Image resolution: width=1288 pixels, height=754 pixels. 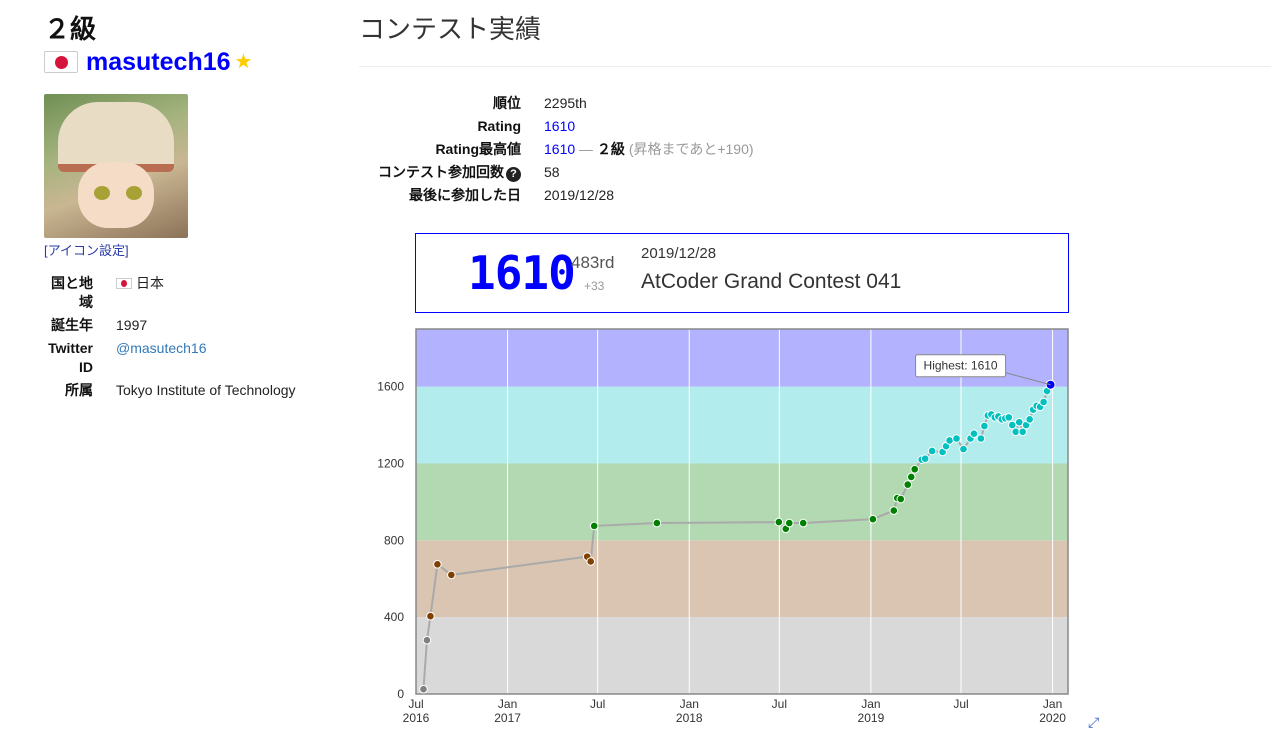 I want to click on stats-row-rating: Rating 1610, so click(x=556, y=126).